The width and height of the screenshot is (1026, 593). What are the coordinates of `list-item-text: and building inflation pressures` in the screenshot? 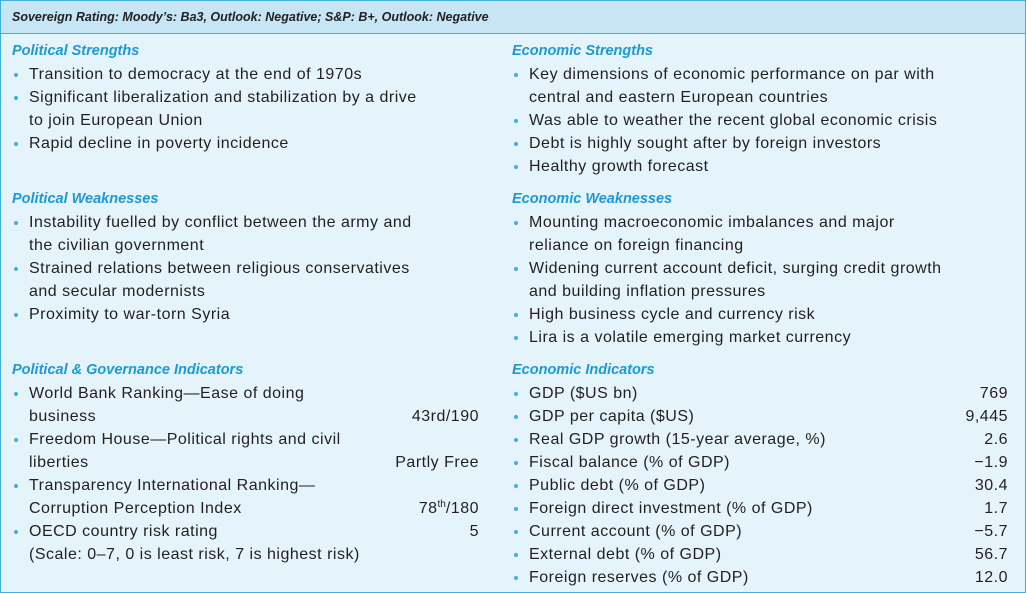 It's located at (647, 291).